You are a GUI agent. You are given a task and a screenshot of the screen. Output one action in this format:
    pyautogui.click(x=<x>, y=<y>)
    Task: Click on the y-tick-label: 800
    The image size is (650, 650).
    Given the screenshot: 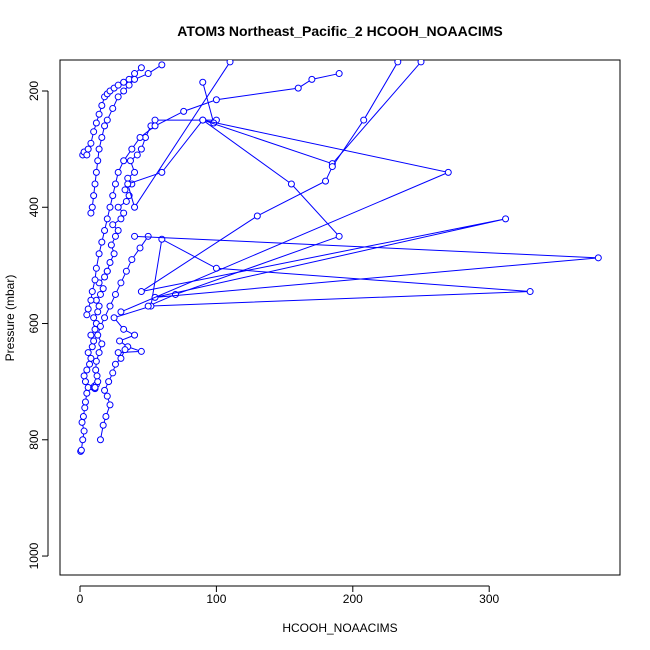 What is the action you would take?
    pyautogui.click(x=34, y=439)
    